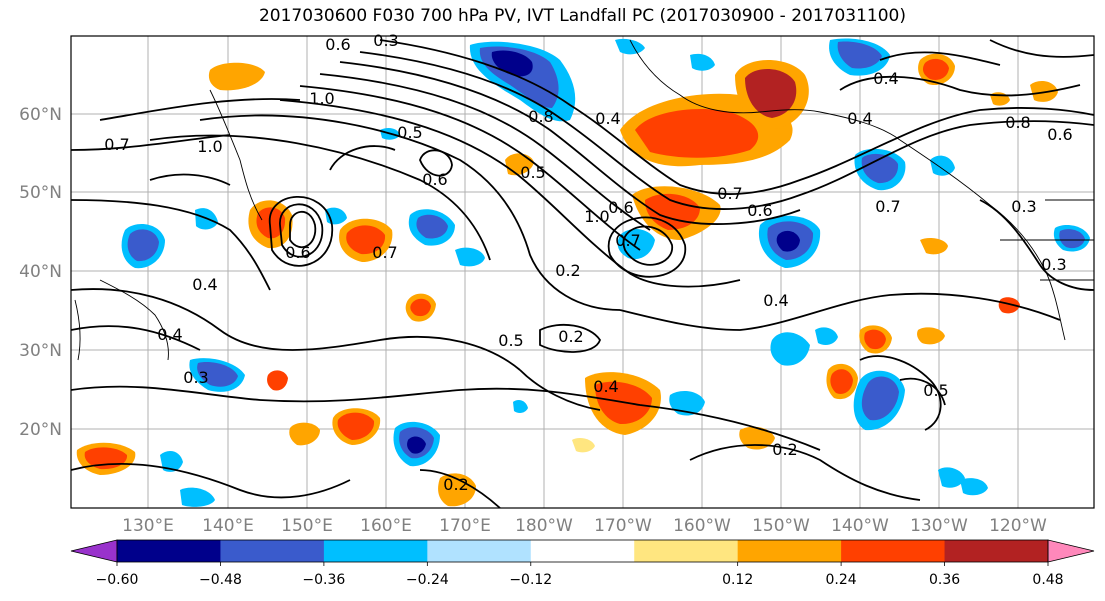 This screenshot has width=1105, height=601. I want to click on colorbar-tick-label: 0.24, so click(841, 580).